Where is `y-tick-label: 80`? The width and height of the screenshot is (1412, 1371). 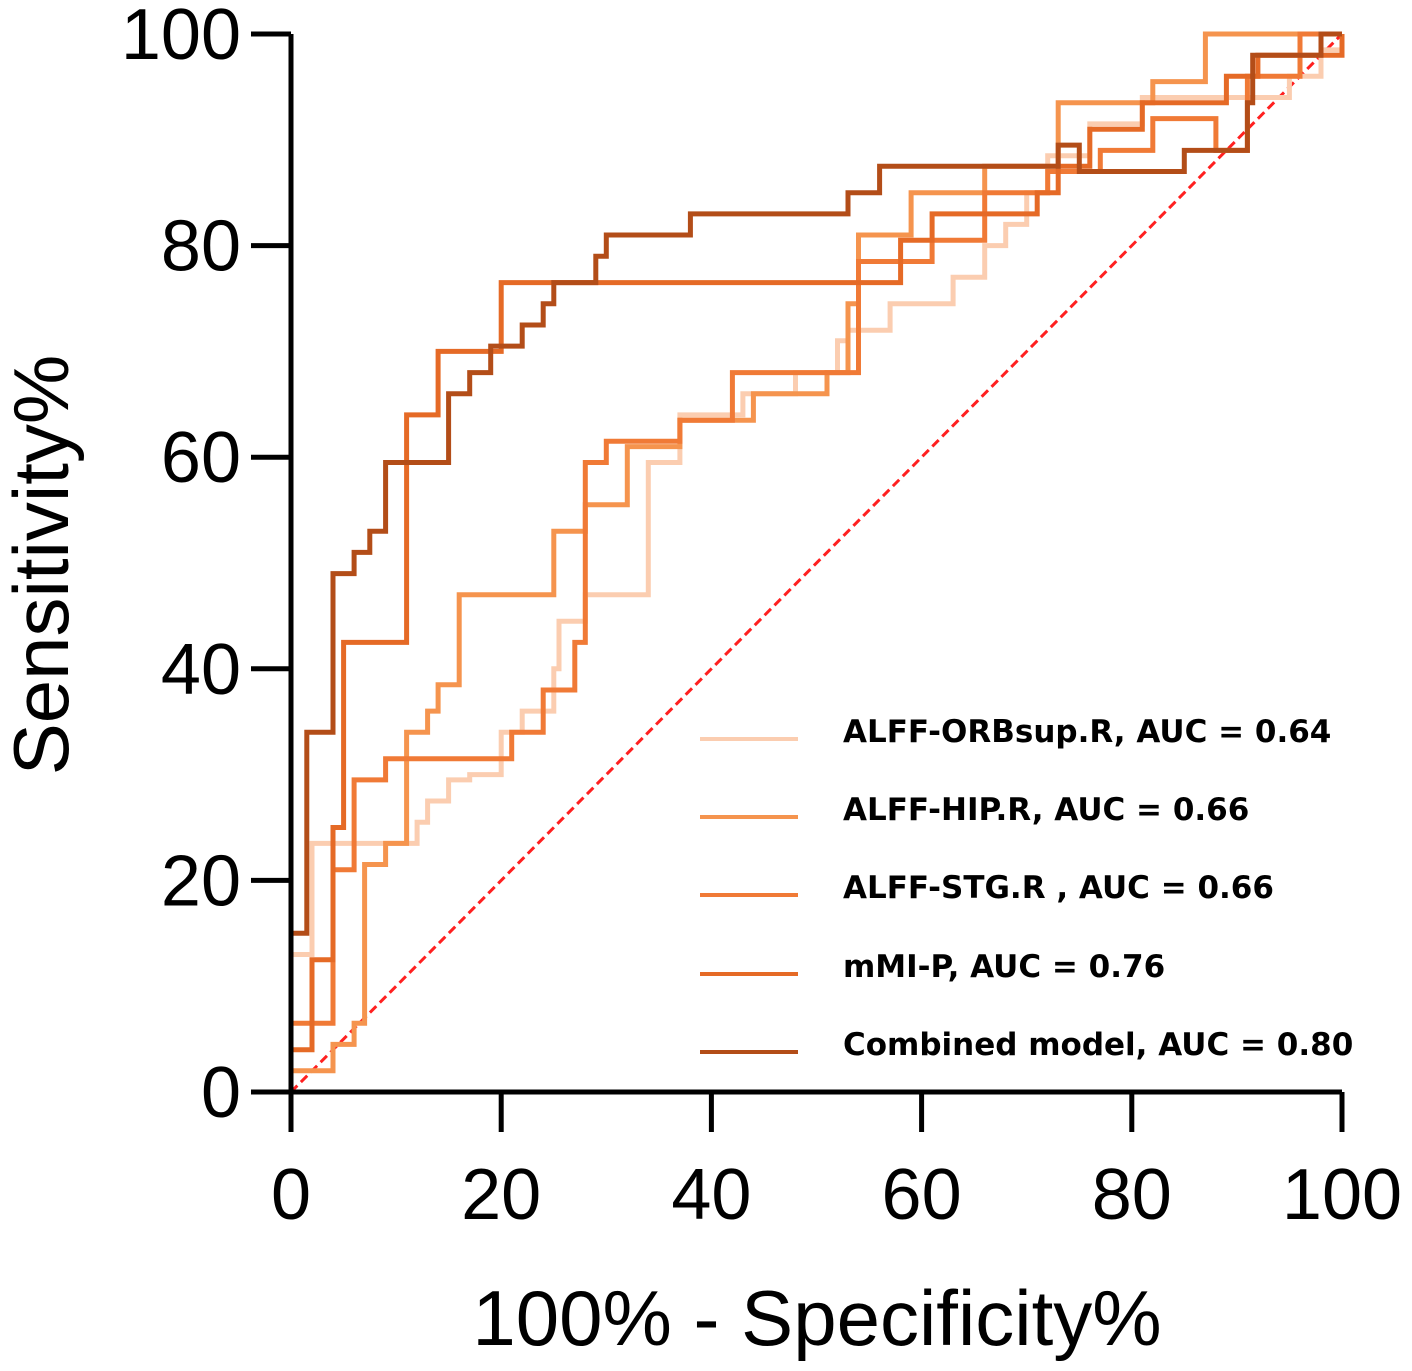 y-tick-label: 80 is located at coordinates (201, 247).